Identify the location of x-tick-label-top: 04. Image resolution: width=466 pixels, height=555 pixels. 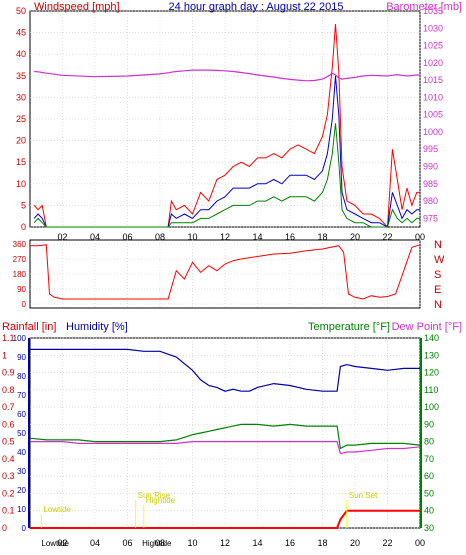
(95, 237).